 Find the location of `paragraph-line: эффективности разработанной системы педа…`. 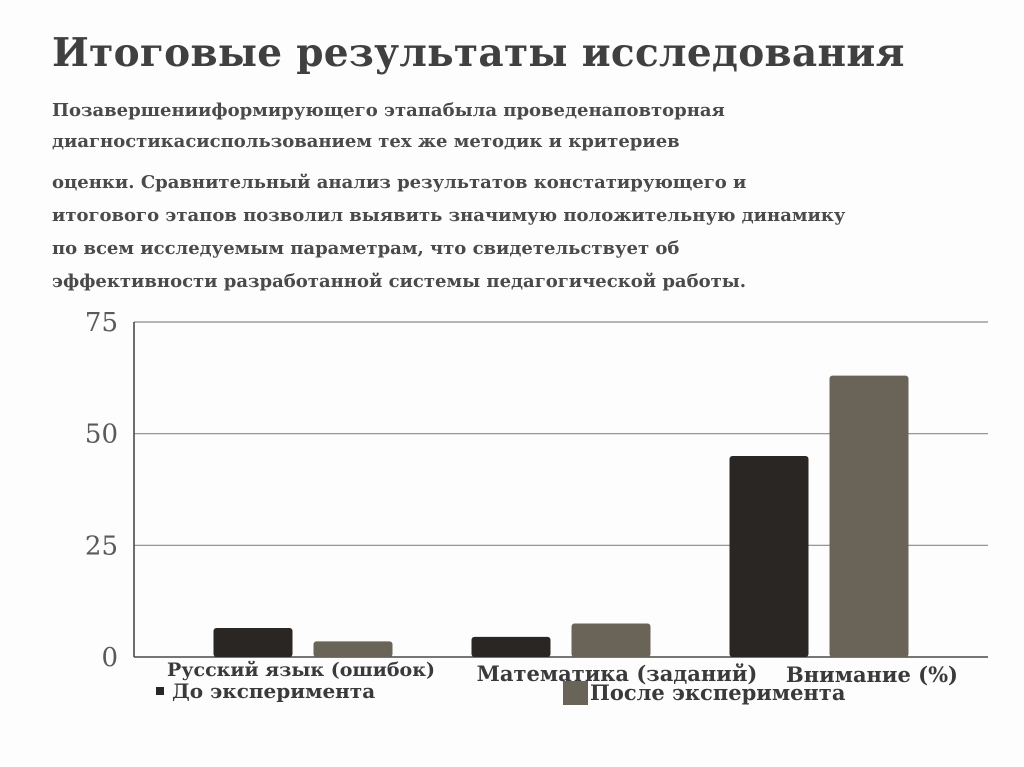

paragraph-line: эффективности разработанной системы педа… is located at coordinates (399, 281).